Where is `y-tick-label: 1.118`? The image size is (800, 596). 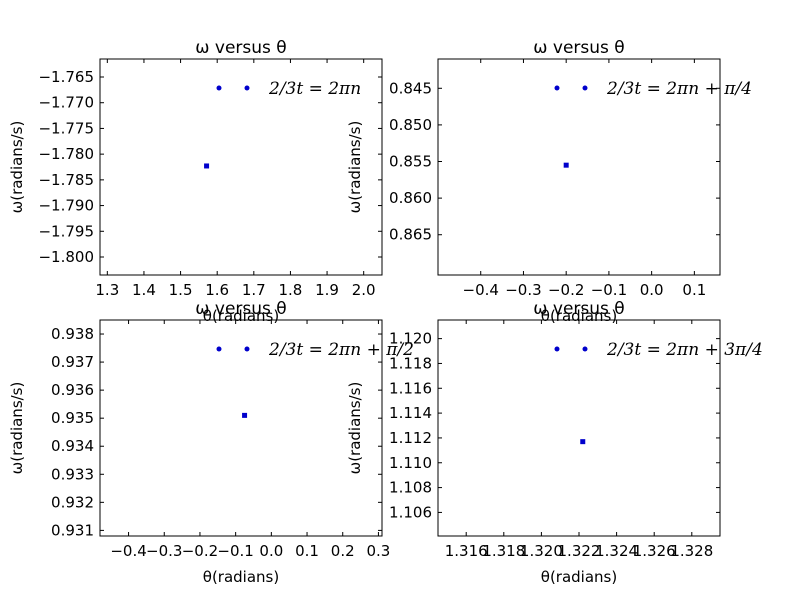
y-tick-label: 1.118 is located at coordinates (410, 363).